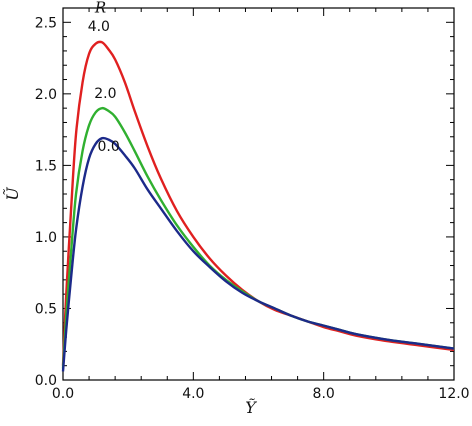 This screenshot has width=472, height=426. I want to click on y-tick-label: 1.5, so click(46, 166).